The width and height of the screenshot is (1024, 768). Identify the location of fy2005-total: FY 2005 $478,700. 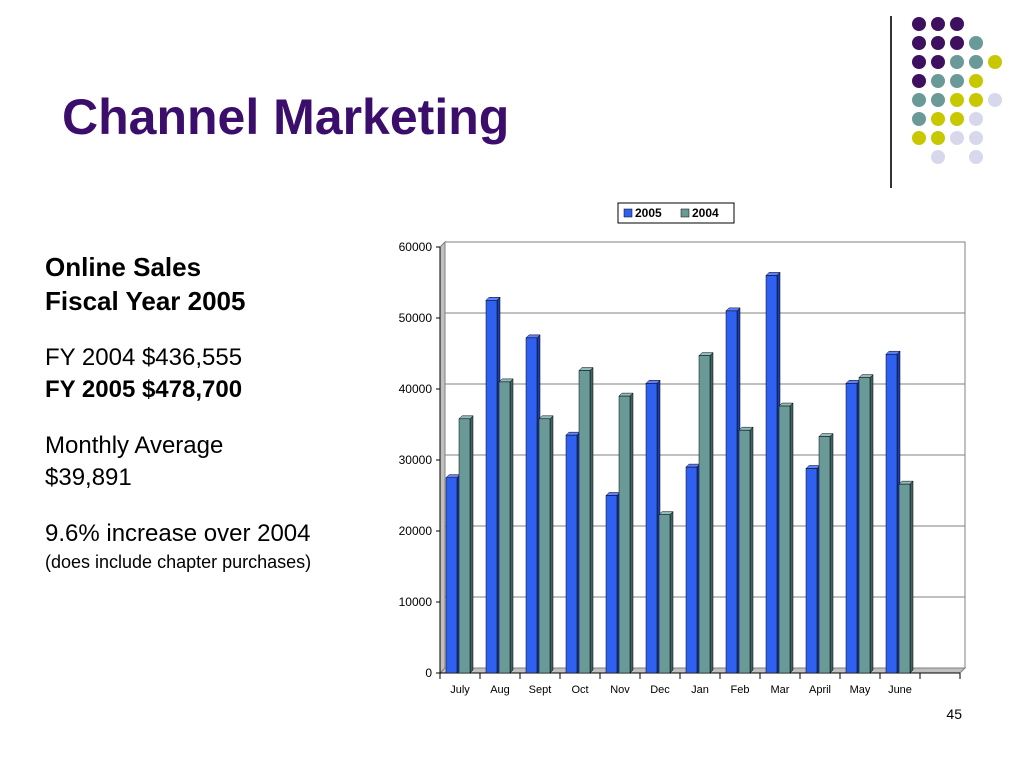
(144, 389).